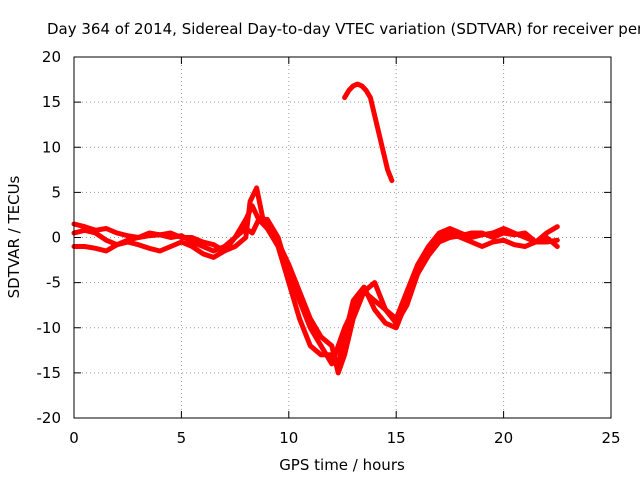 This screenshot has width=640, height=480. I want to click on x-tick-label: 10, so click(288, 438).